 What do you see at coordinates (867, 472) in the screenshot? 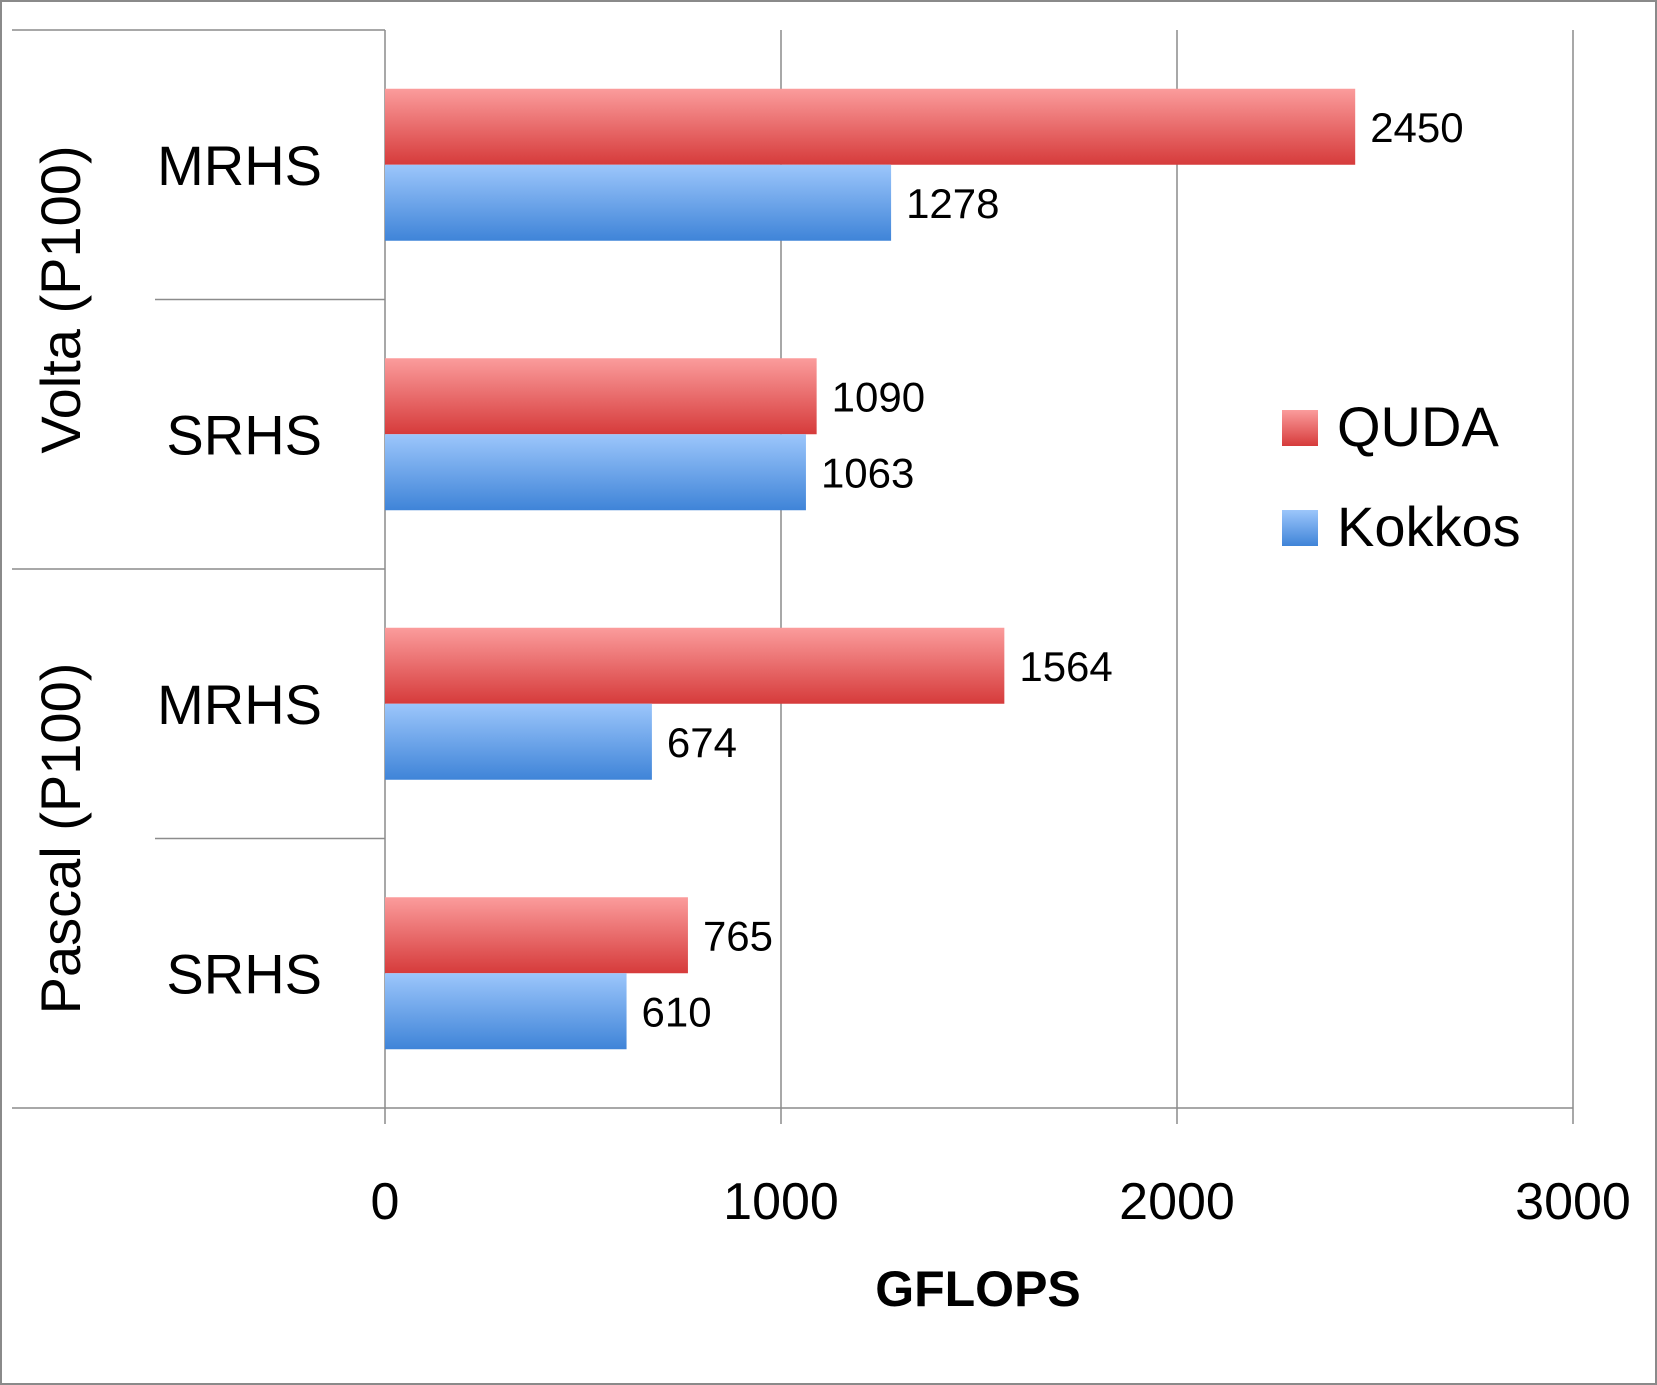
I see `data-label-kokkos-1: 1063` at bounding box center [867, 472].